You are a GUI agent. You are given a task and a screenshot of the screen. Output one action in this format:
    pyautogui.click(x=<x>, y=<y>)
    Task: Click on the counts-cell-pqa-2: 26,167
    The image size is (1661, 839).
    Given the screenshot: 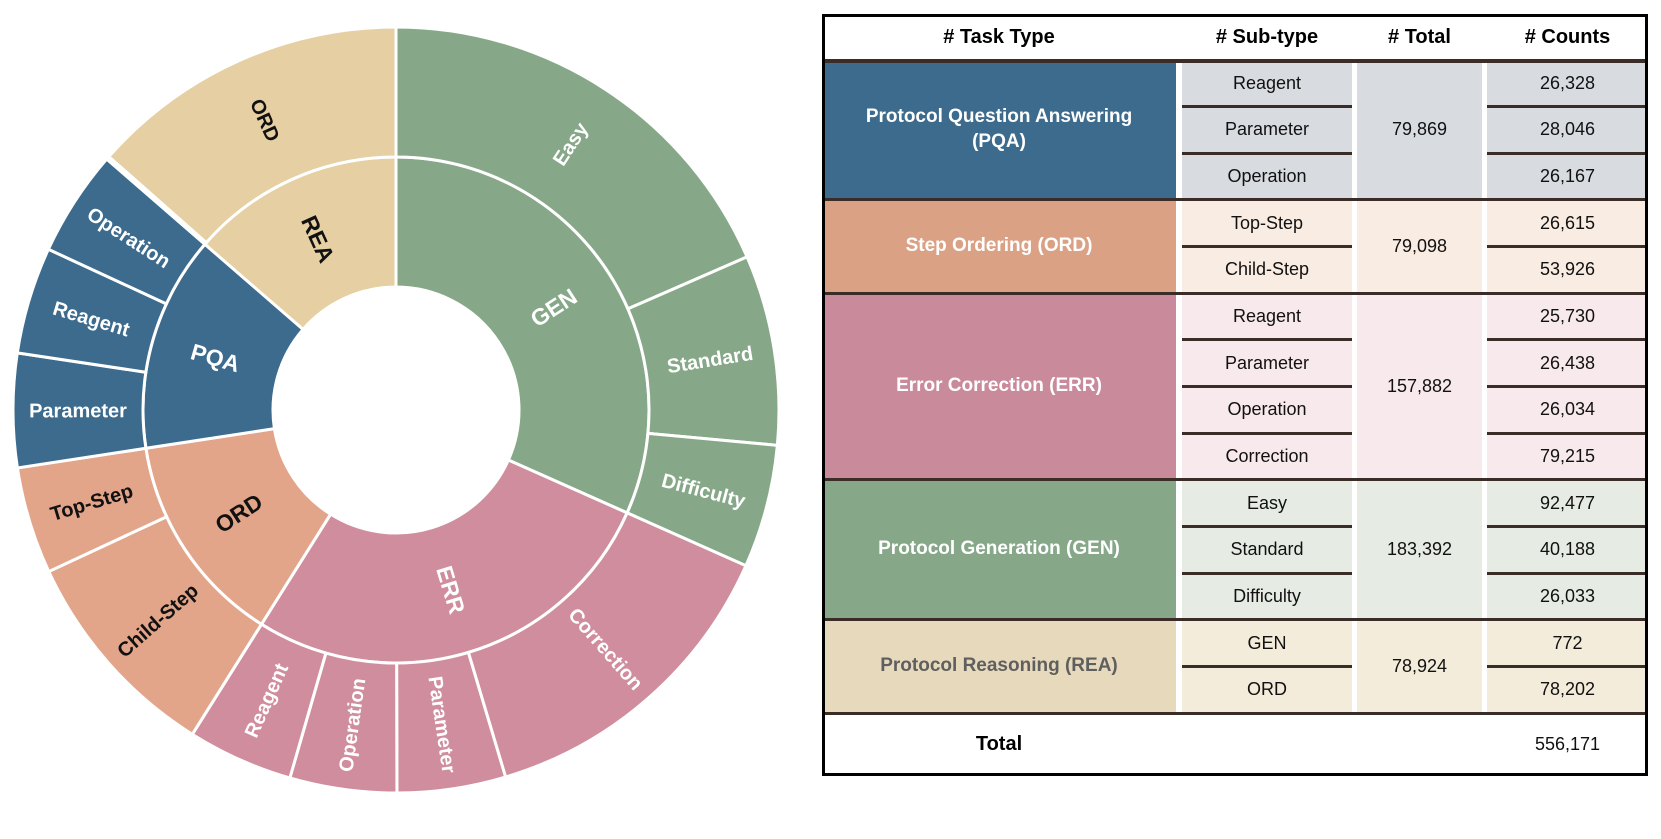 What is the action you would take?
    pyautogui.click(x=1567, y=176)
    